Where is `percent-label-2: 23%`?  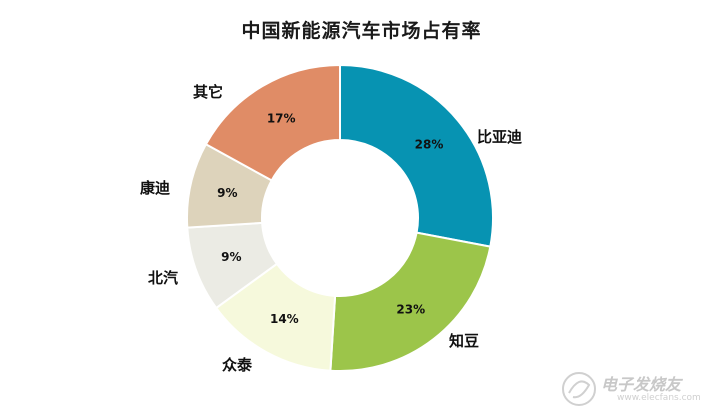 percent-label-2: 23% is located at coordinates (410, 309).